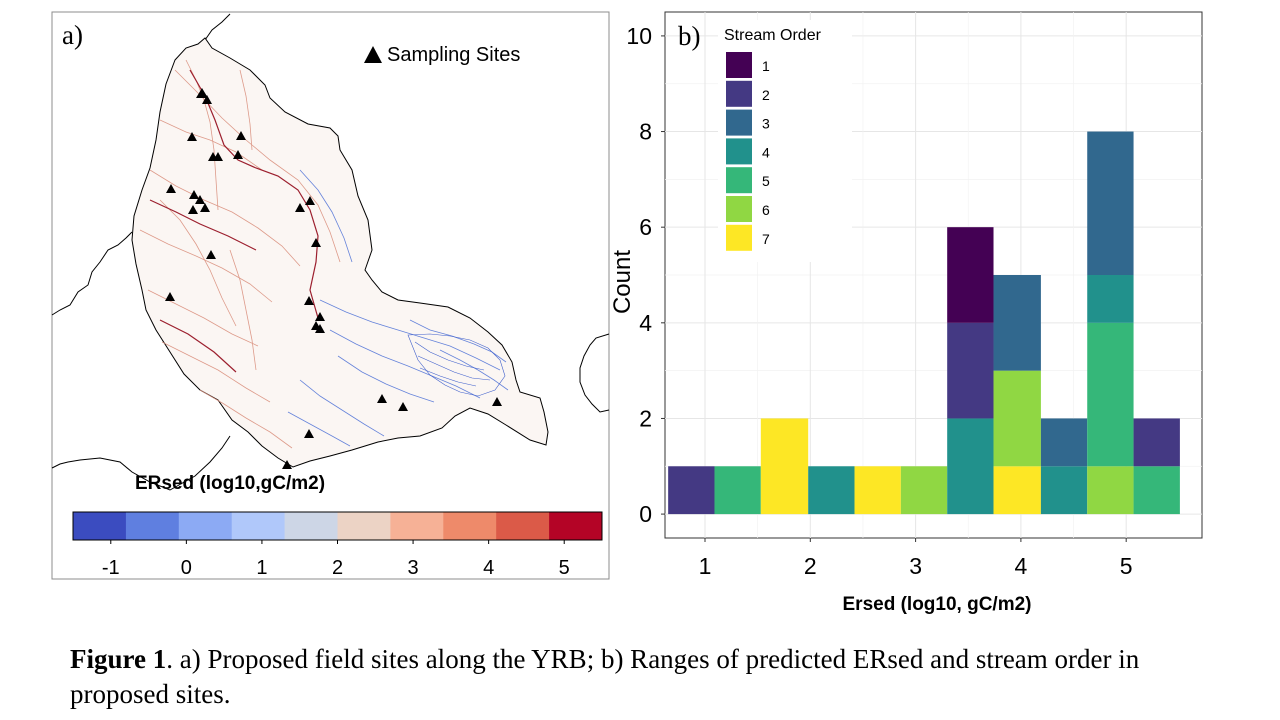 Image resolution: width=1280 pixels, height=720 pixels. I want to click on x-tick-label: 4, so click(1020, 566).